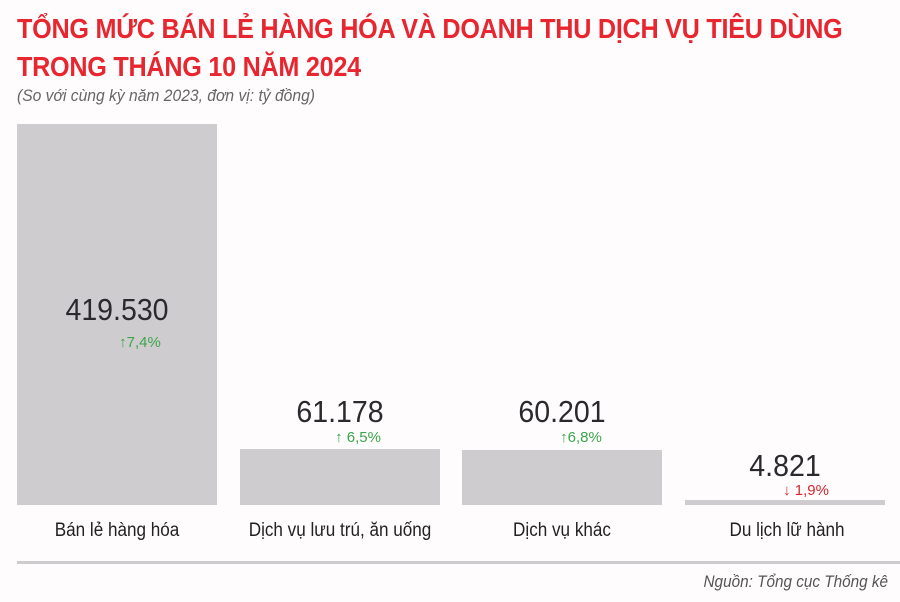  Describe the element at coordinates (787, 530) in the screenshot. I see `category-label: Du lịch lữ hành` at that location.